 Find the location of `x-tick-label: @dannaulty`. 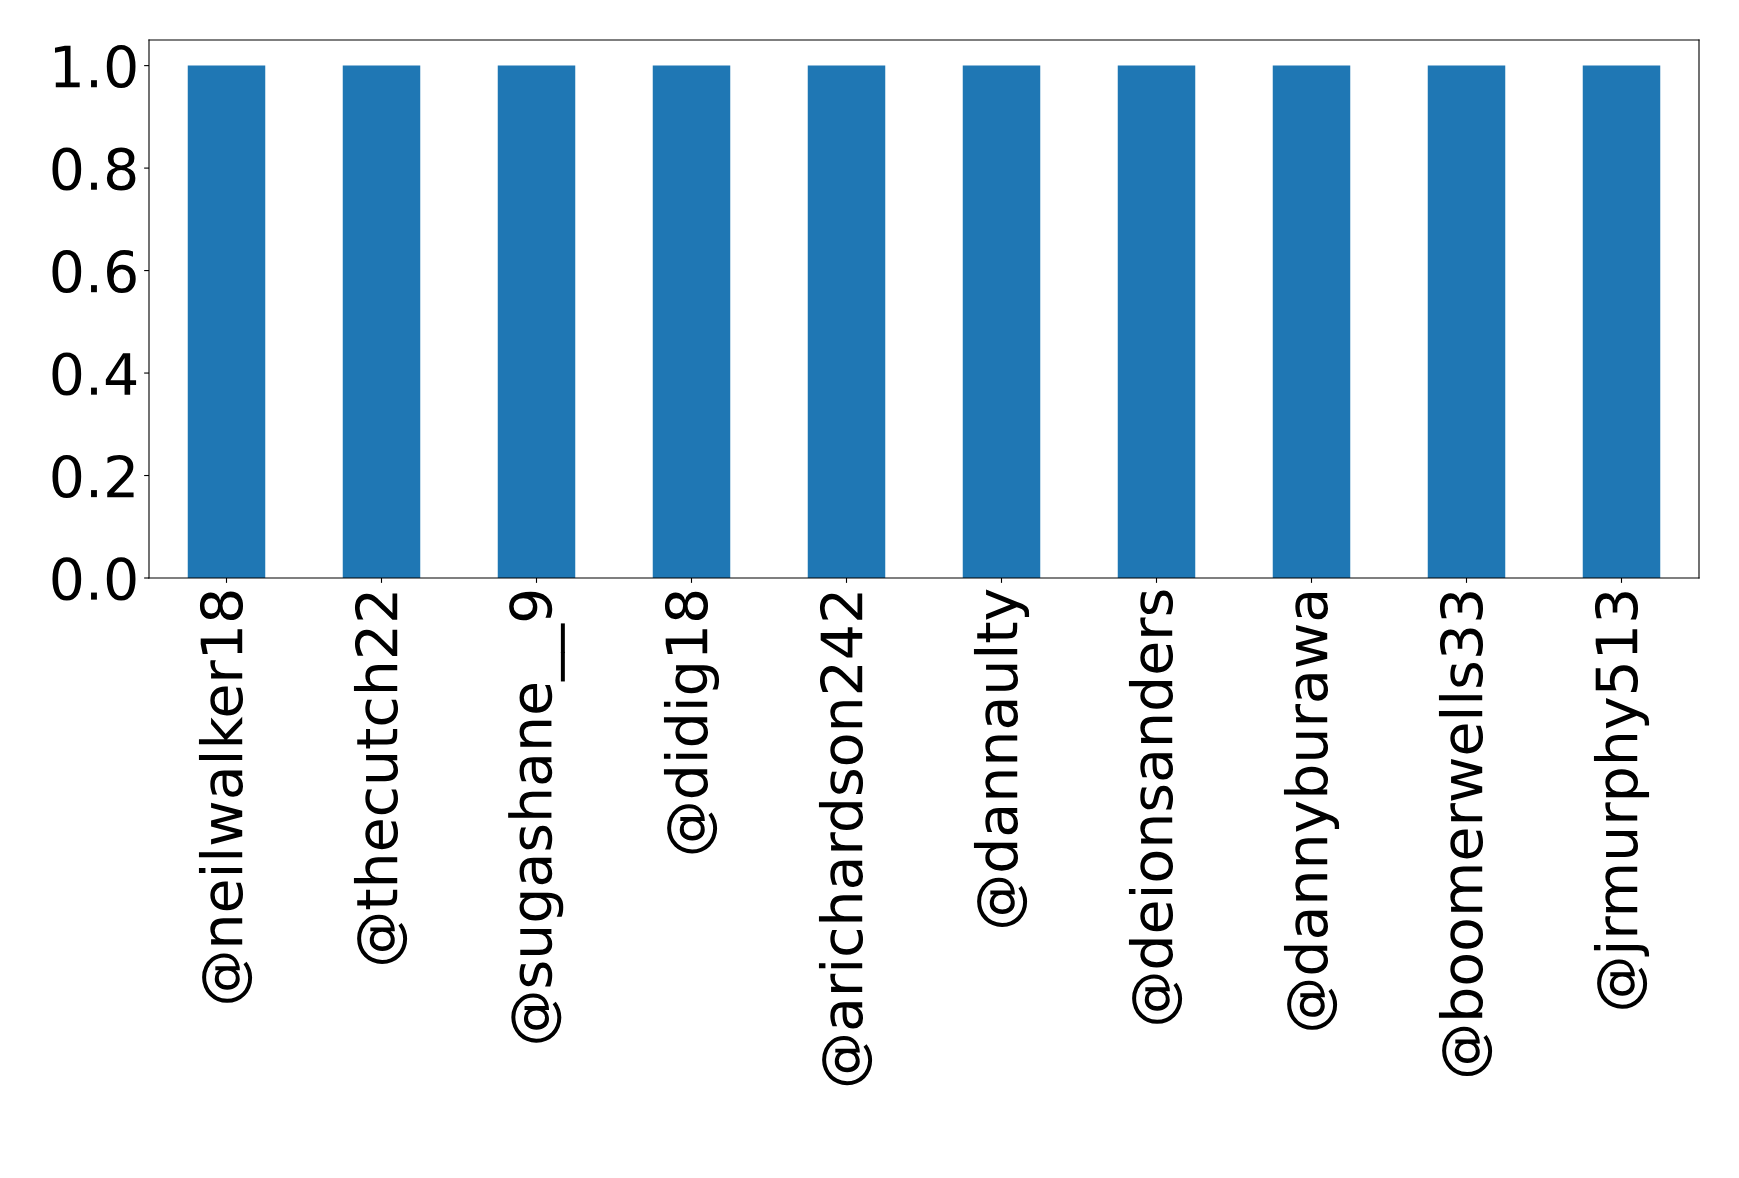

x-tick-label: @dannaulty is located at coordinates (1001, 758).